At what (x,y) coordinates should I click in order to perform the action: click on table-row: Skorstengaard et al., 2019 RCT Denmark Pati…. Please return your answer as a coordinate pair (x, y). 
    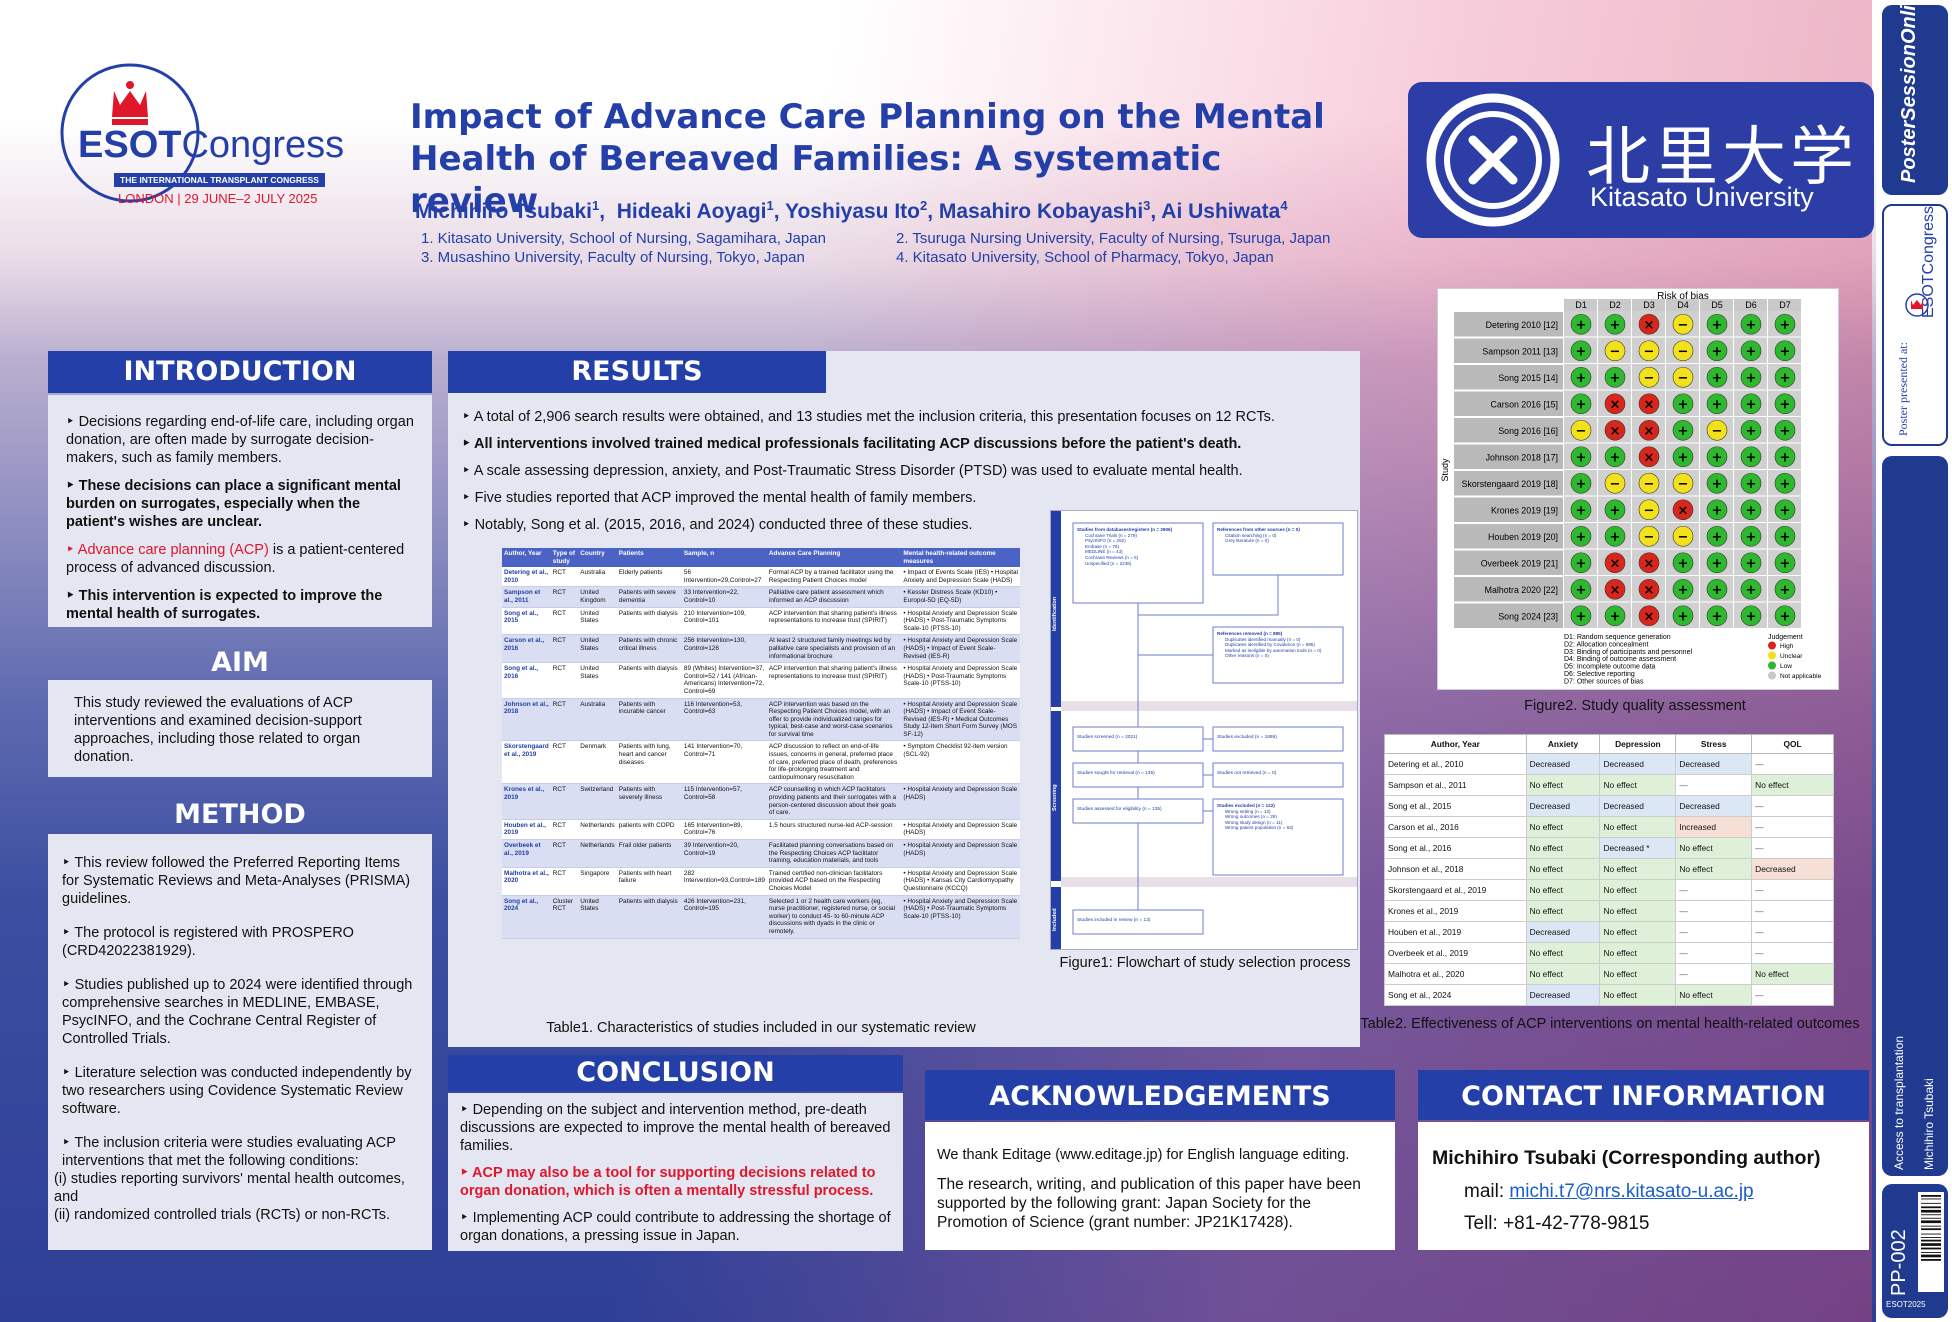
    Looking at the image, I should click on (761, 762).